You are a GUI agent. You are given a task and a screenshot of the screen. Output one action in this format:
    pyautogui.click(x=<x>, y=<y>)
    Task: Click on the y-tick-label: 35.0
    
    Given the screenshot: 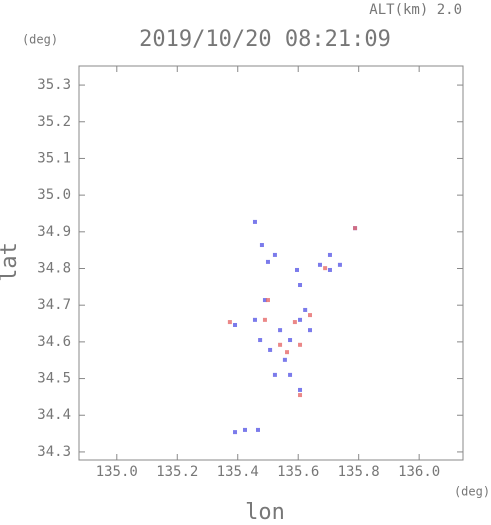 What is the action you would take?
    pyautogui.click(x=54, y=195)
    